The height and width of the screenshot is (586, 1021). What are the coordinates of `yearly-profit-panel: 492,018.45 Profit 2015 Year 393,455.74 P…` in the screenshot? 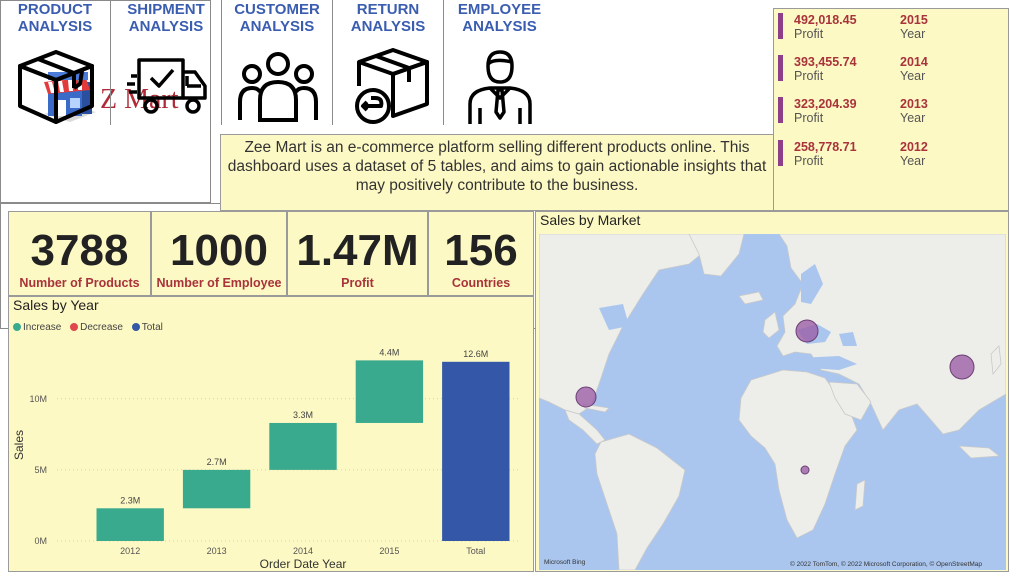 It's located at (891, 109).